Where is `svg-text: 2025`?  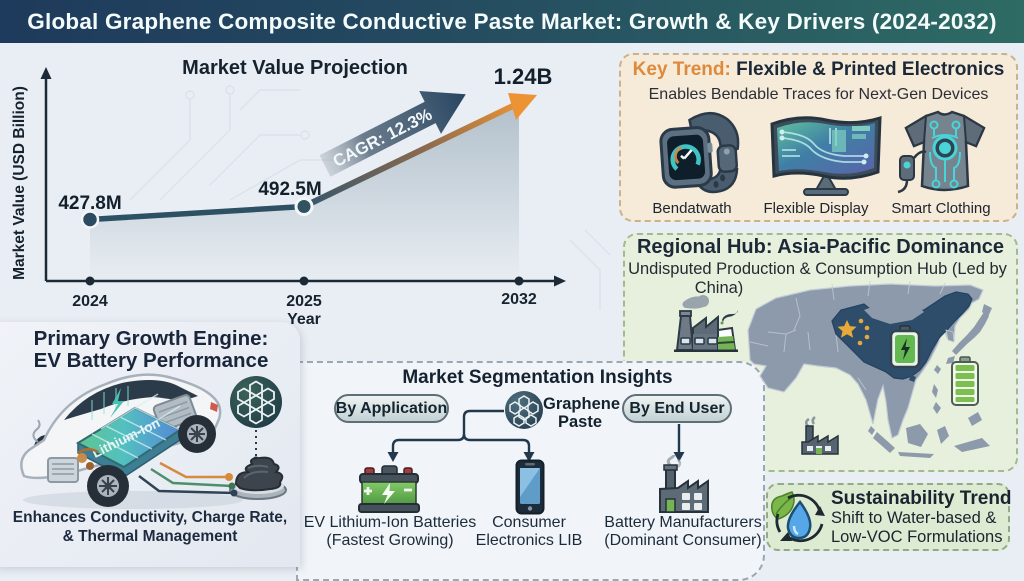 svg-text: 2025 is located at coordinates (304, 301).